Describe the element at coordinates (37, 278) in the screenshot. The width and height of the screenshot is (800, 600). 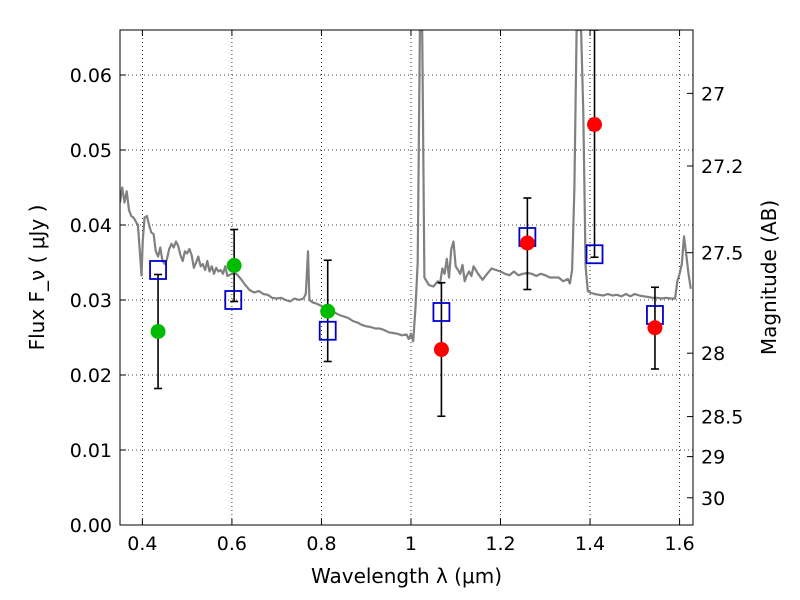
I see `y-axis-label: Flux F_ν ( μJy )` at that location.